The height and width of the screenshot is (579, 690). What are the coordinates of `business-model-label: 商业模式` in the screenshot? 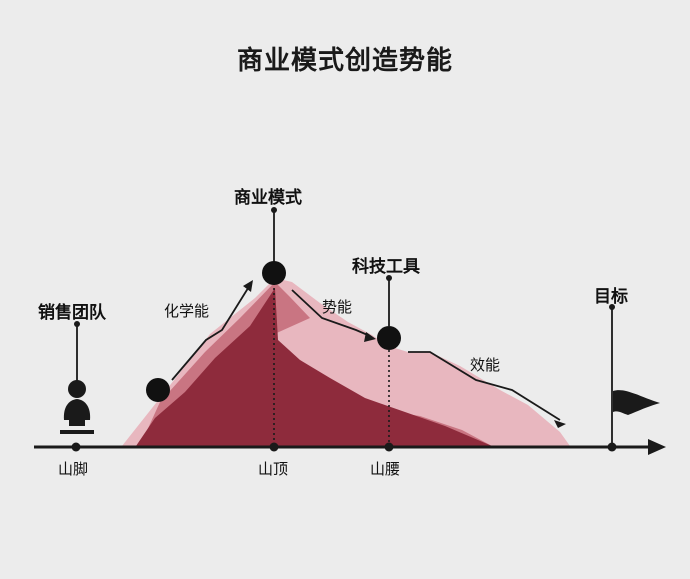 It's located at (268, 198).